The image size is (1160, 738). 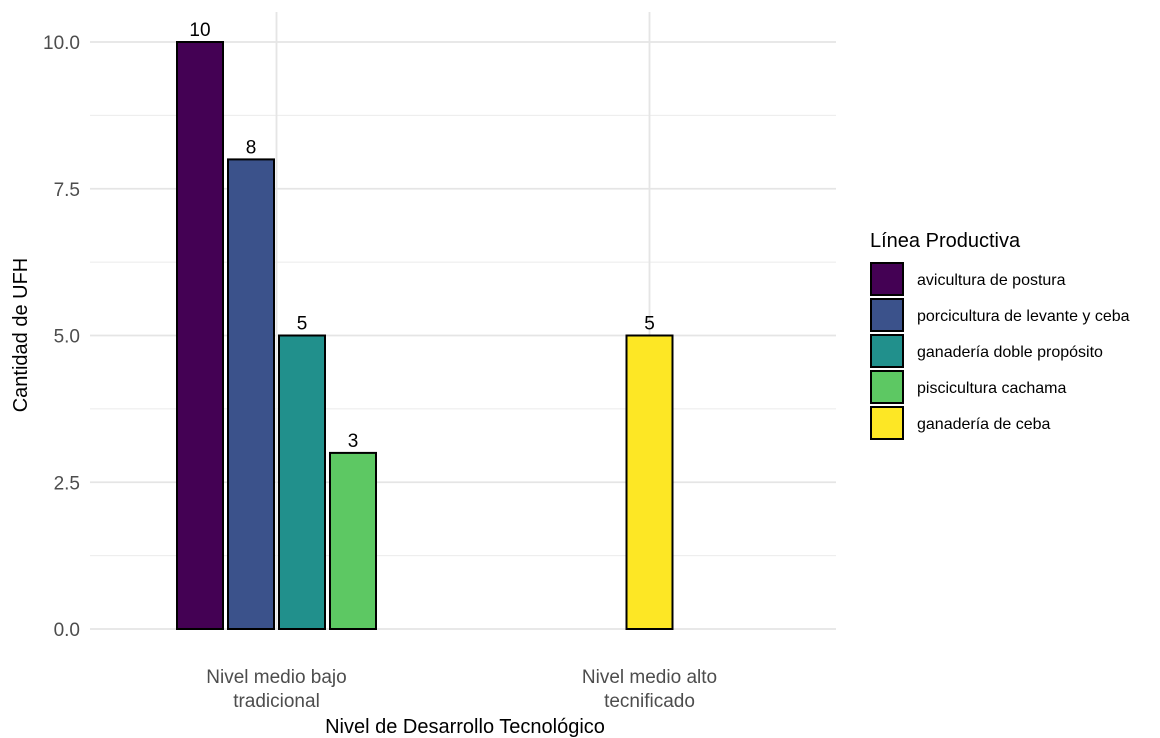 What do you see at coordinates (465, 727) in the screenshot?
I see `x-axis-title: Nivel de Desarrollo Tecnológico` at bounding box center [465, 727].